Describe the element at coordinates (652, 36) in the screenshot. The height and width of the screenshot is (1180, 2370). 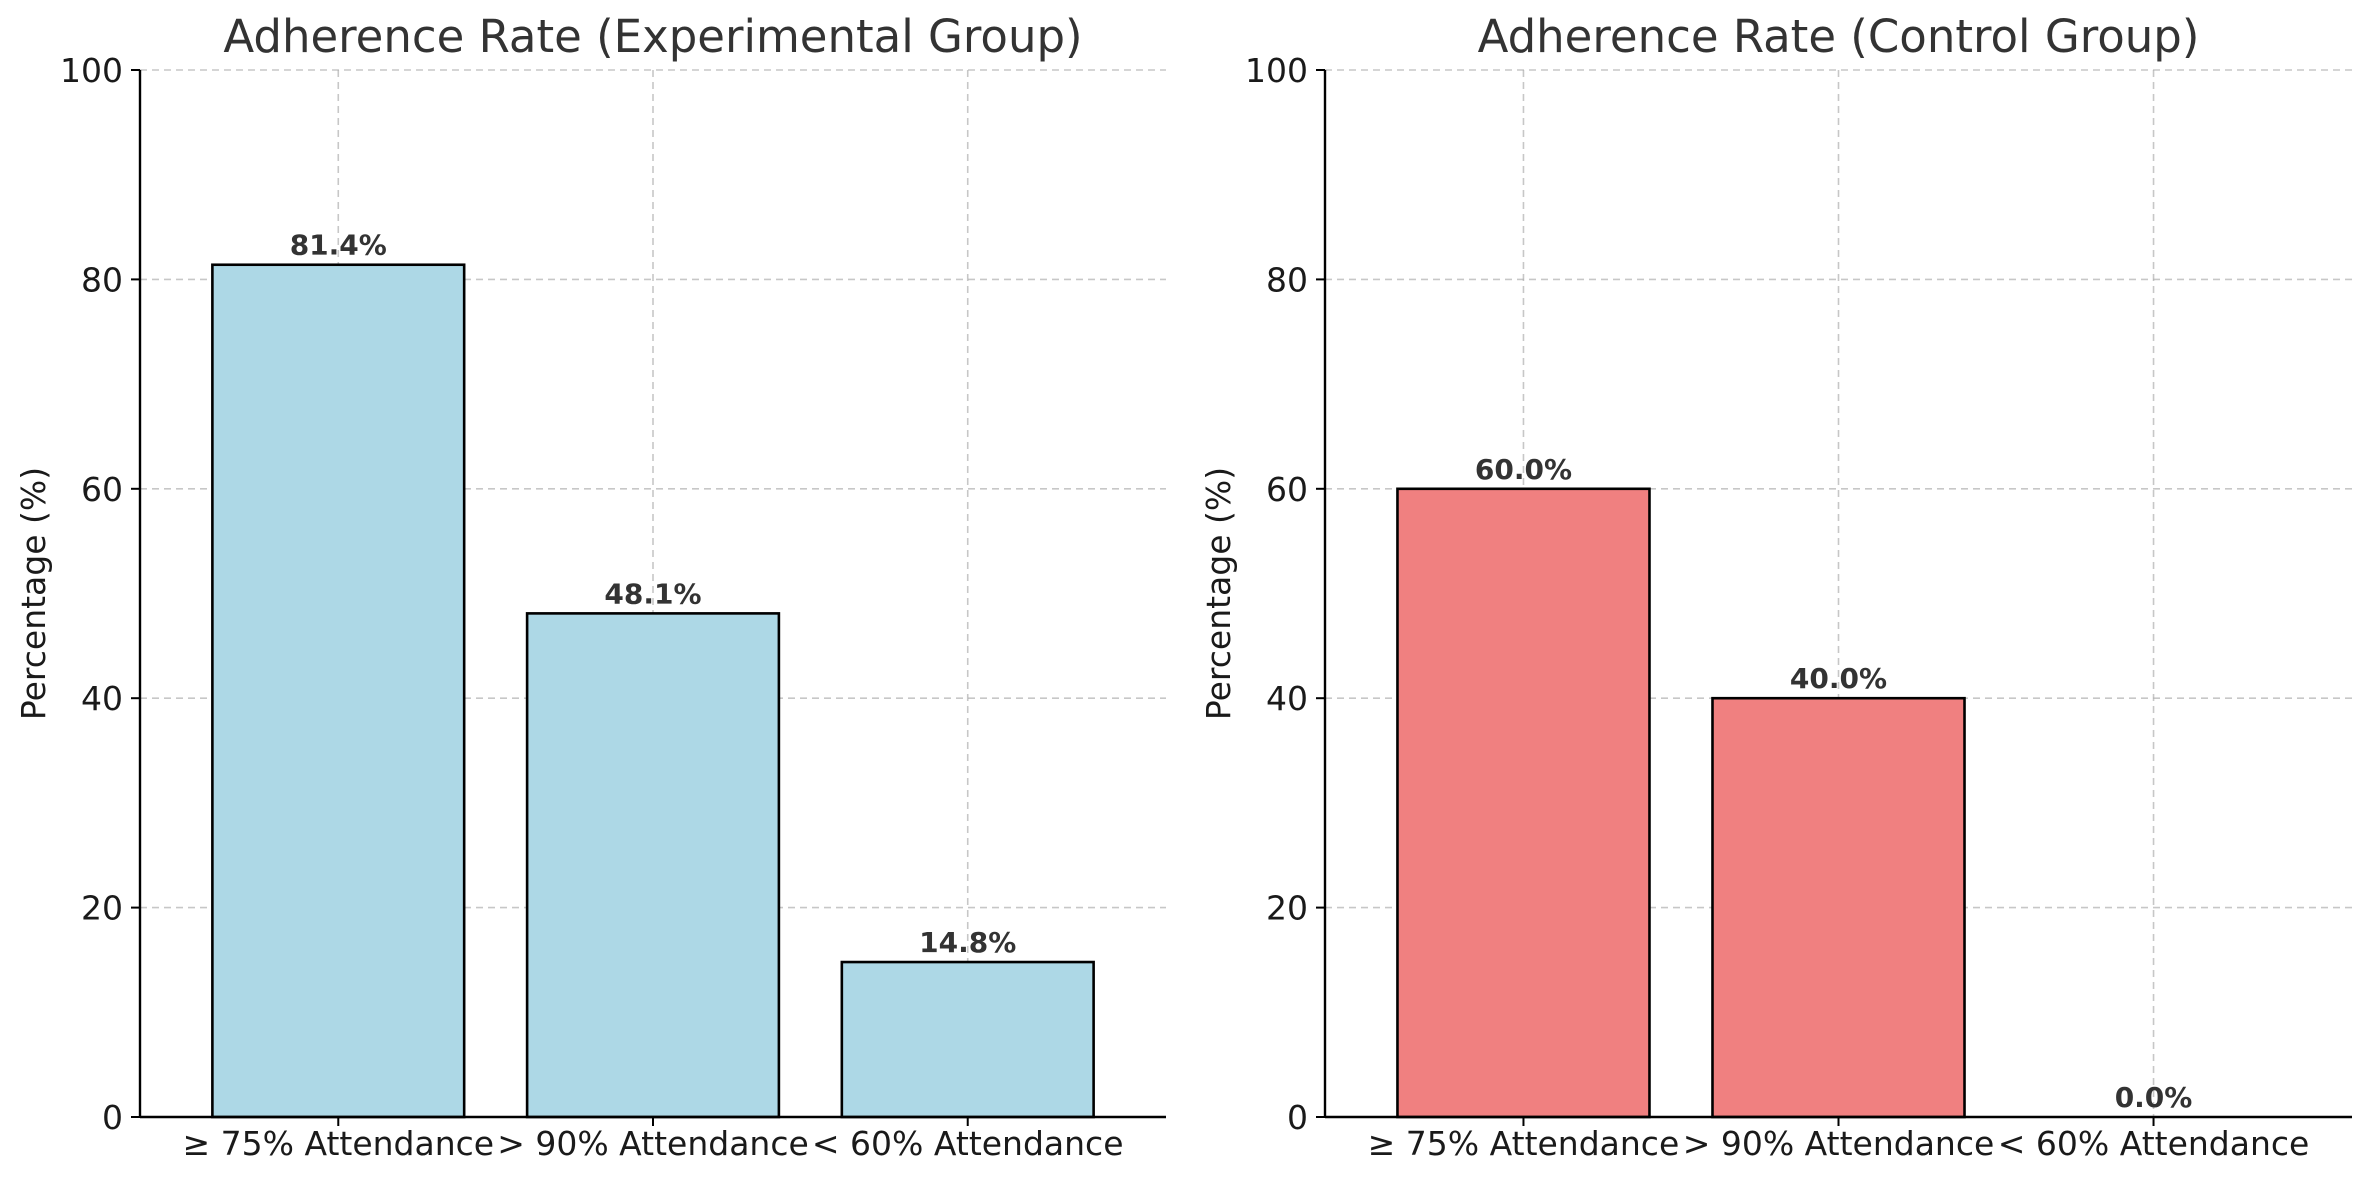
I see `chart-title: Adherence Rate (Experimental Group)` at that location.